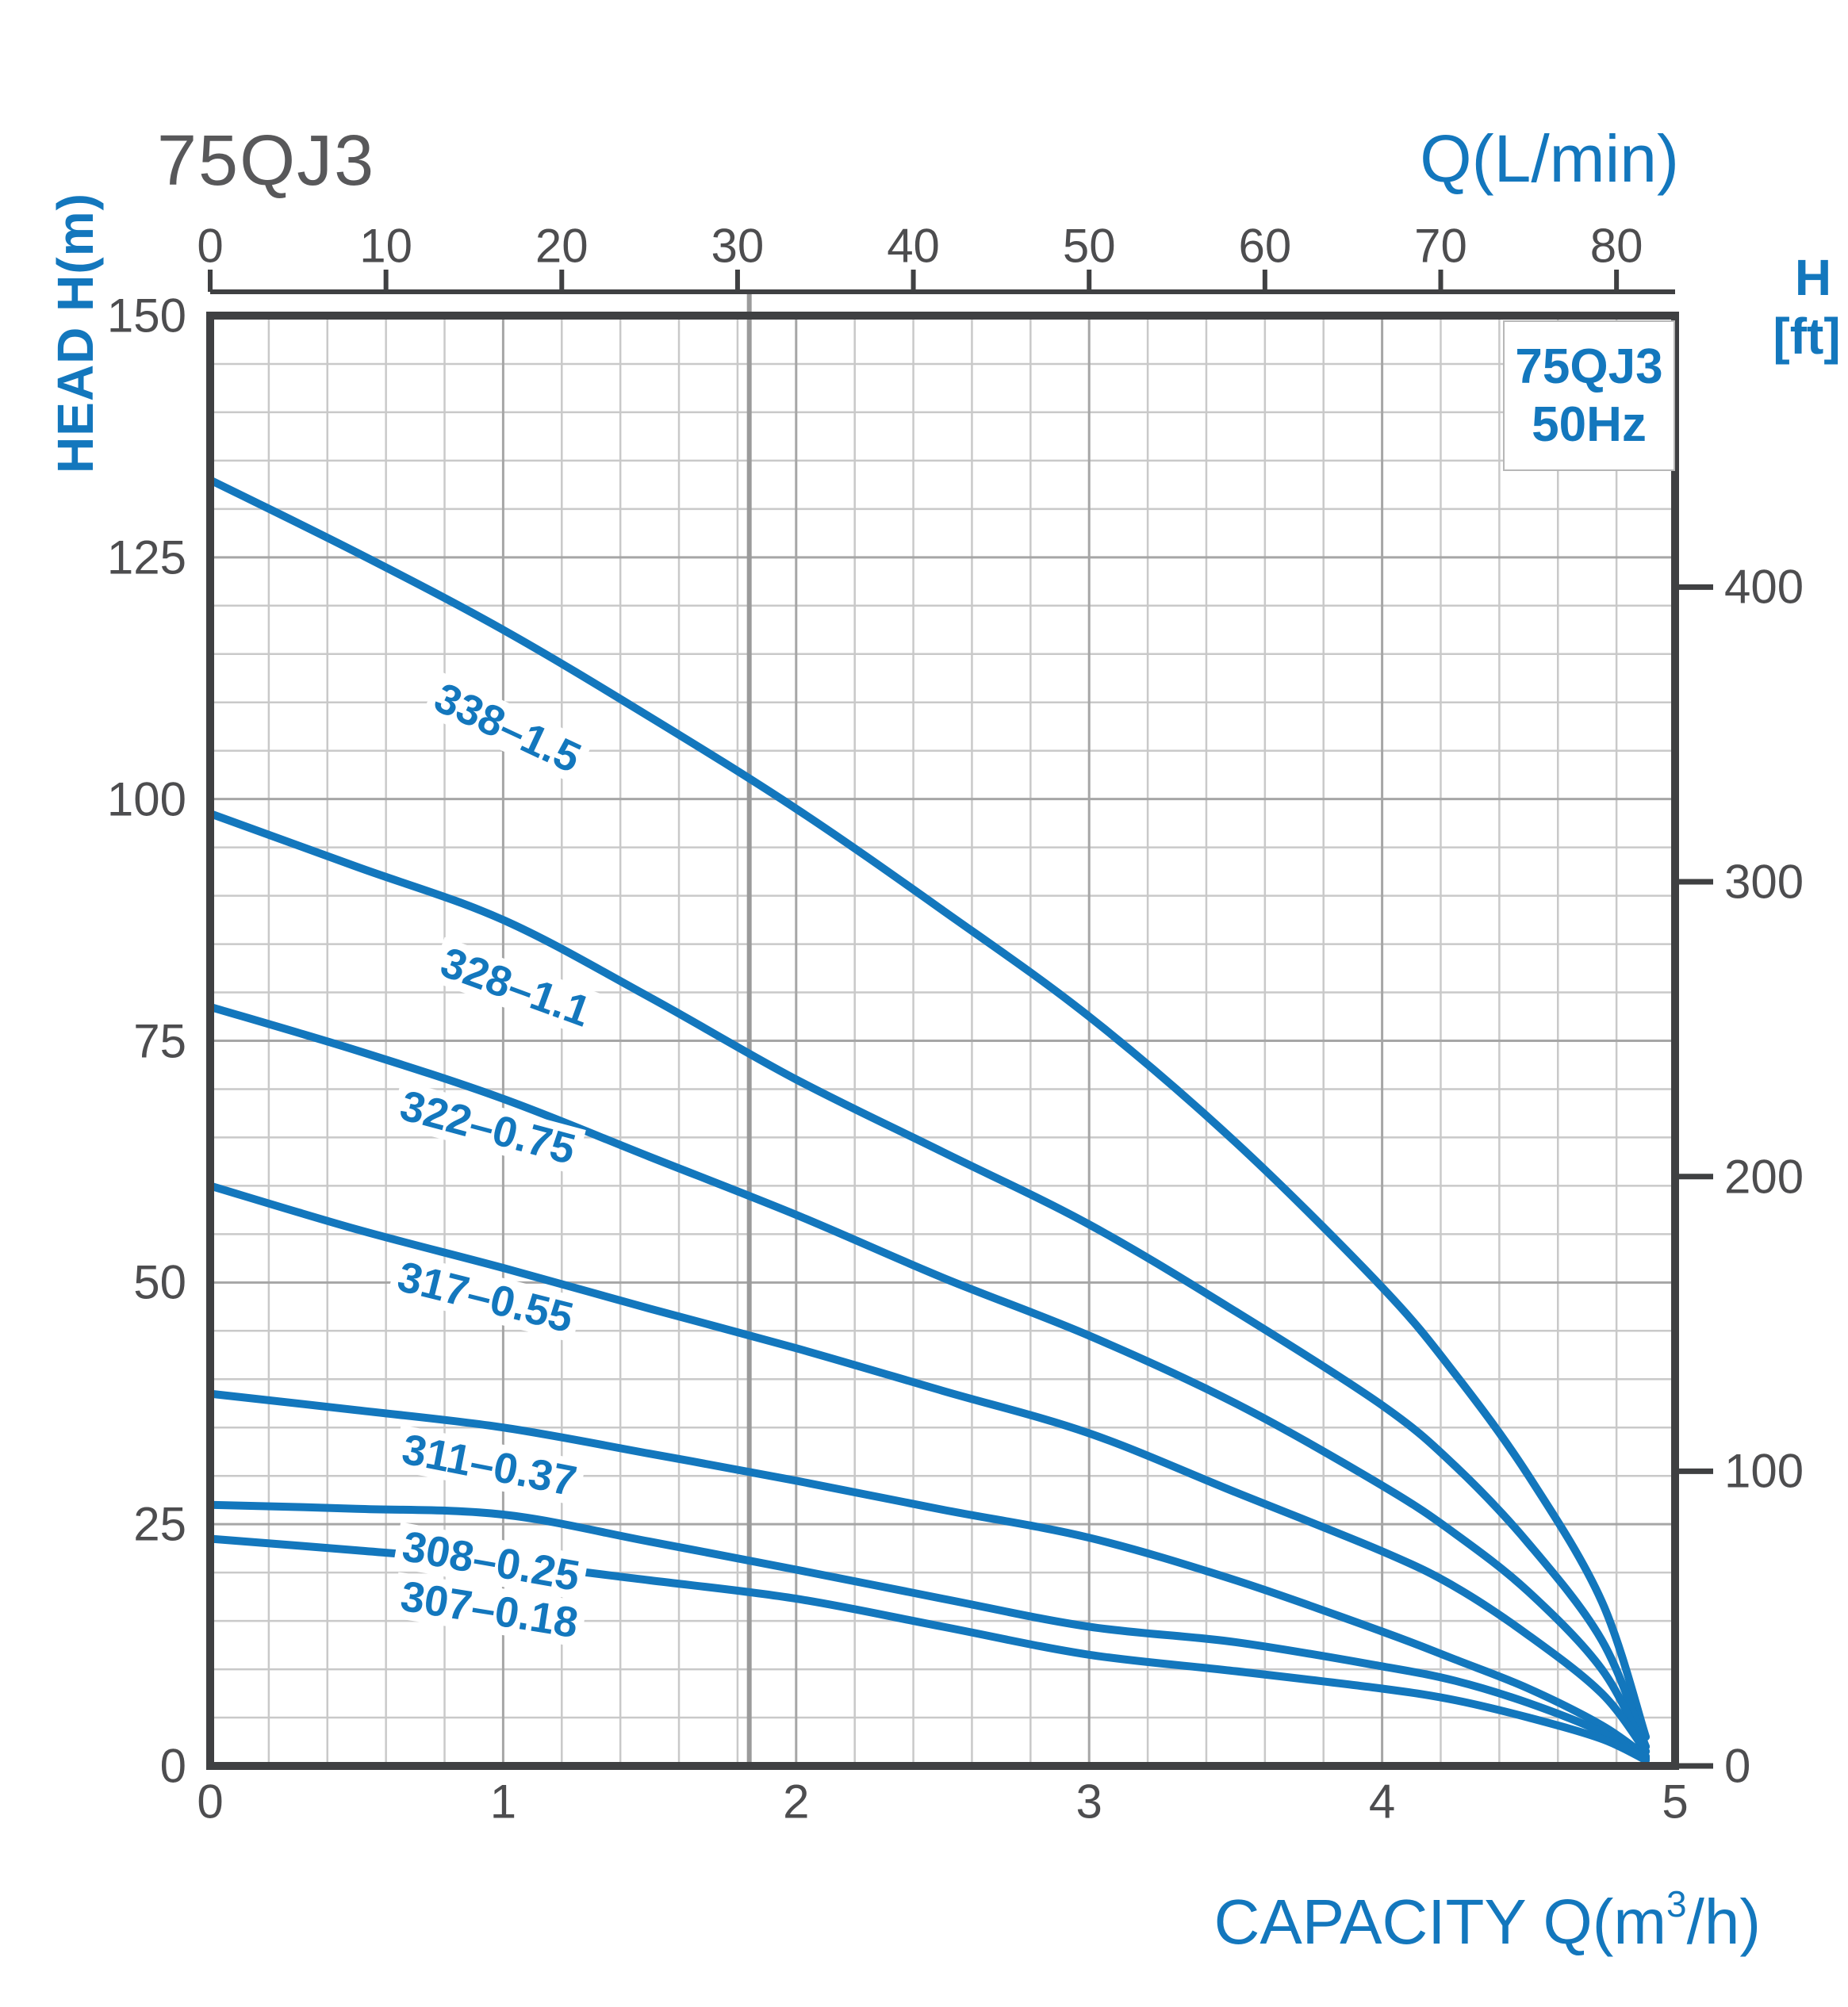 Image resolution: width=1848 pixels, height=2007 pixels. What do you see at coordinates (266, 161) in the screenshot?
I see `page-title: 75QJ3` at bounding box center [266, 161].